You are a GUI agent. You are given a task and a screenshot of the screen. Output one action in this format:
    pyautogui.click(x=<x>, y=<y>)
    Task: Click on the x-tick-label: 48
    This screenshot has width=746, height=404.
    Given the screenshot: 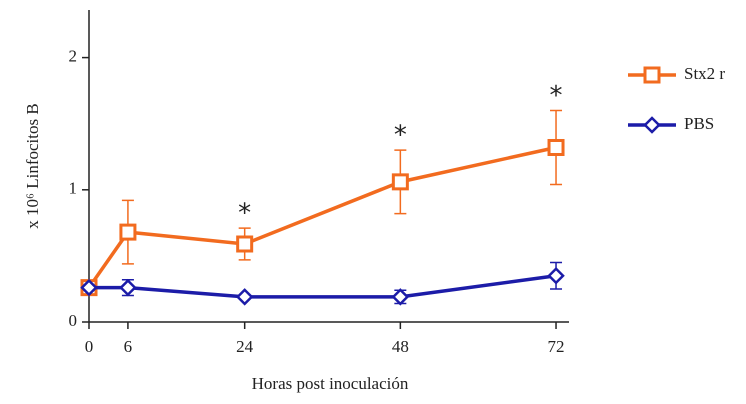 What is the action you would take?
    pyautogui.click(x=400, y=346)
    